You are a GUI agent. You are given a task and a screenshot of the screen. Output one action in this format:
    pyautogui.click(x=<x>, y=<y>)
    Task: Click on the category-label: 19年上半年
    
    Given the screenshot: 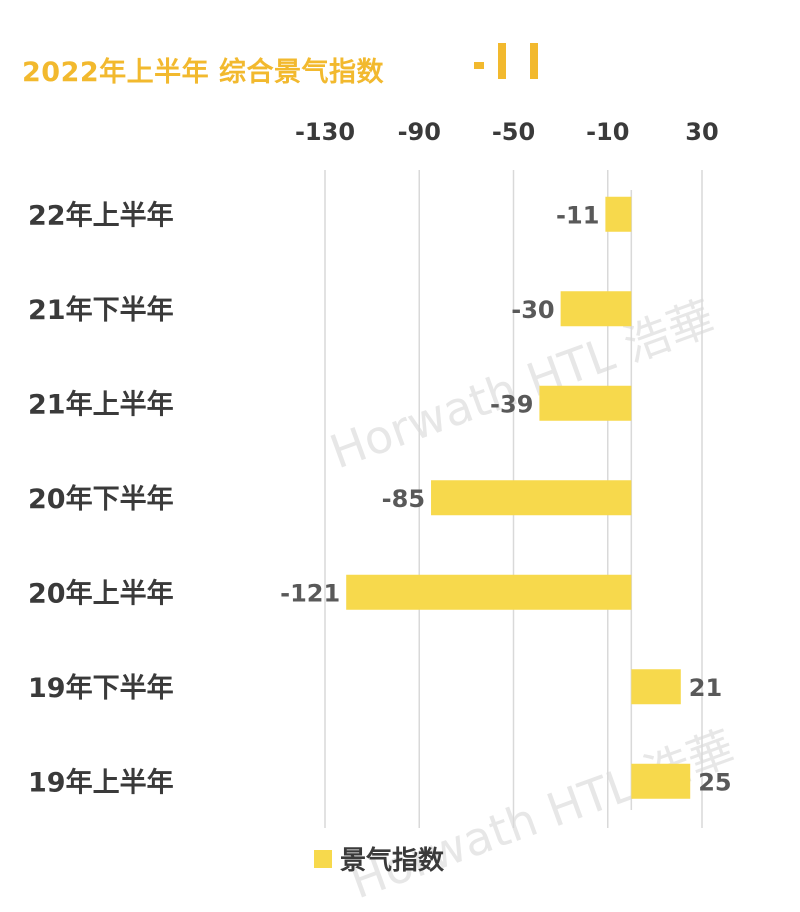 What is the action you would take?
    pyautogui.click(x=101, y=782)
    